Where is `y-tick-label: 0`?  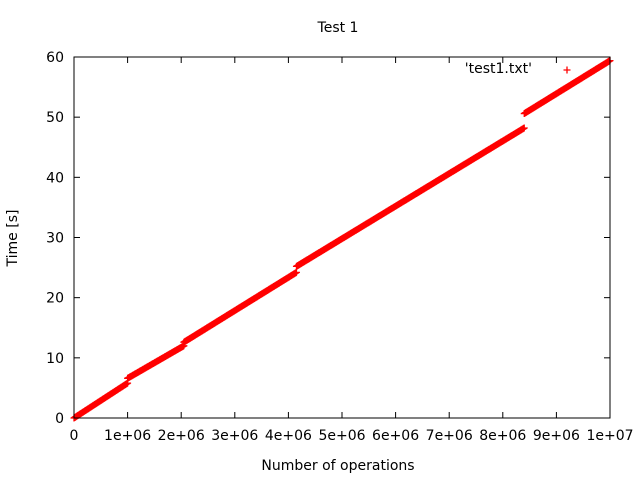 y-tick-label: 0 is located at coordinates (59, 419).